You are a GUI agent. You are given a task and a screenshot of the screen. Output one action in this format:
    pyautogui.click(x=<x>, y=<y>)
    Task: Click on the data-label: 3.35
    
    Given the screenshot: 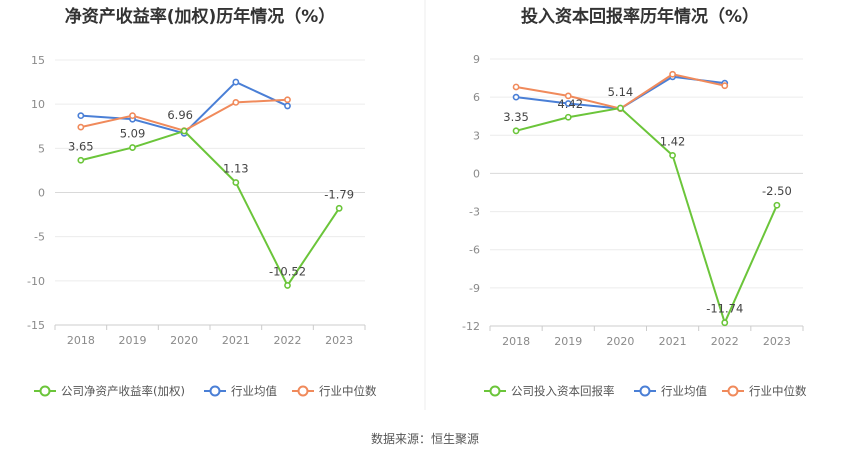 What is the action you would take?
    pyautogui.click(x=516, y=117)
    